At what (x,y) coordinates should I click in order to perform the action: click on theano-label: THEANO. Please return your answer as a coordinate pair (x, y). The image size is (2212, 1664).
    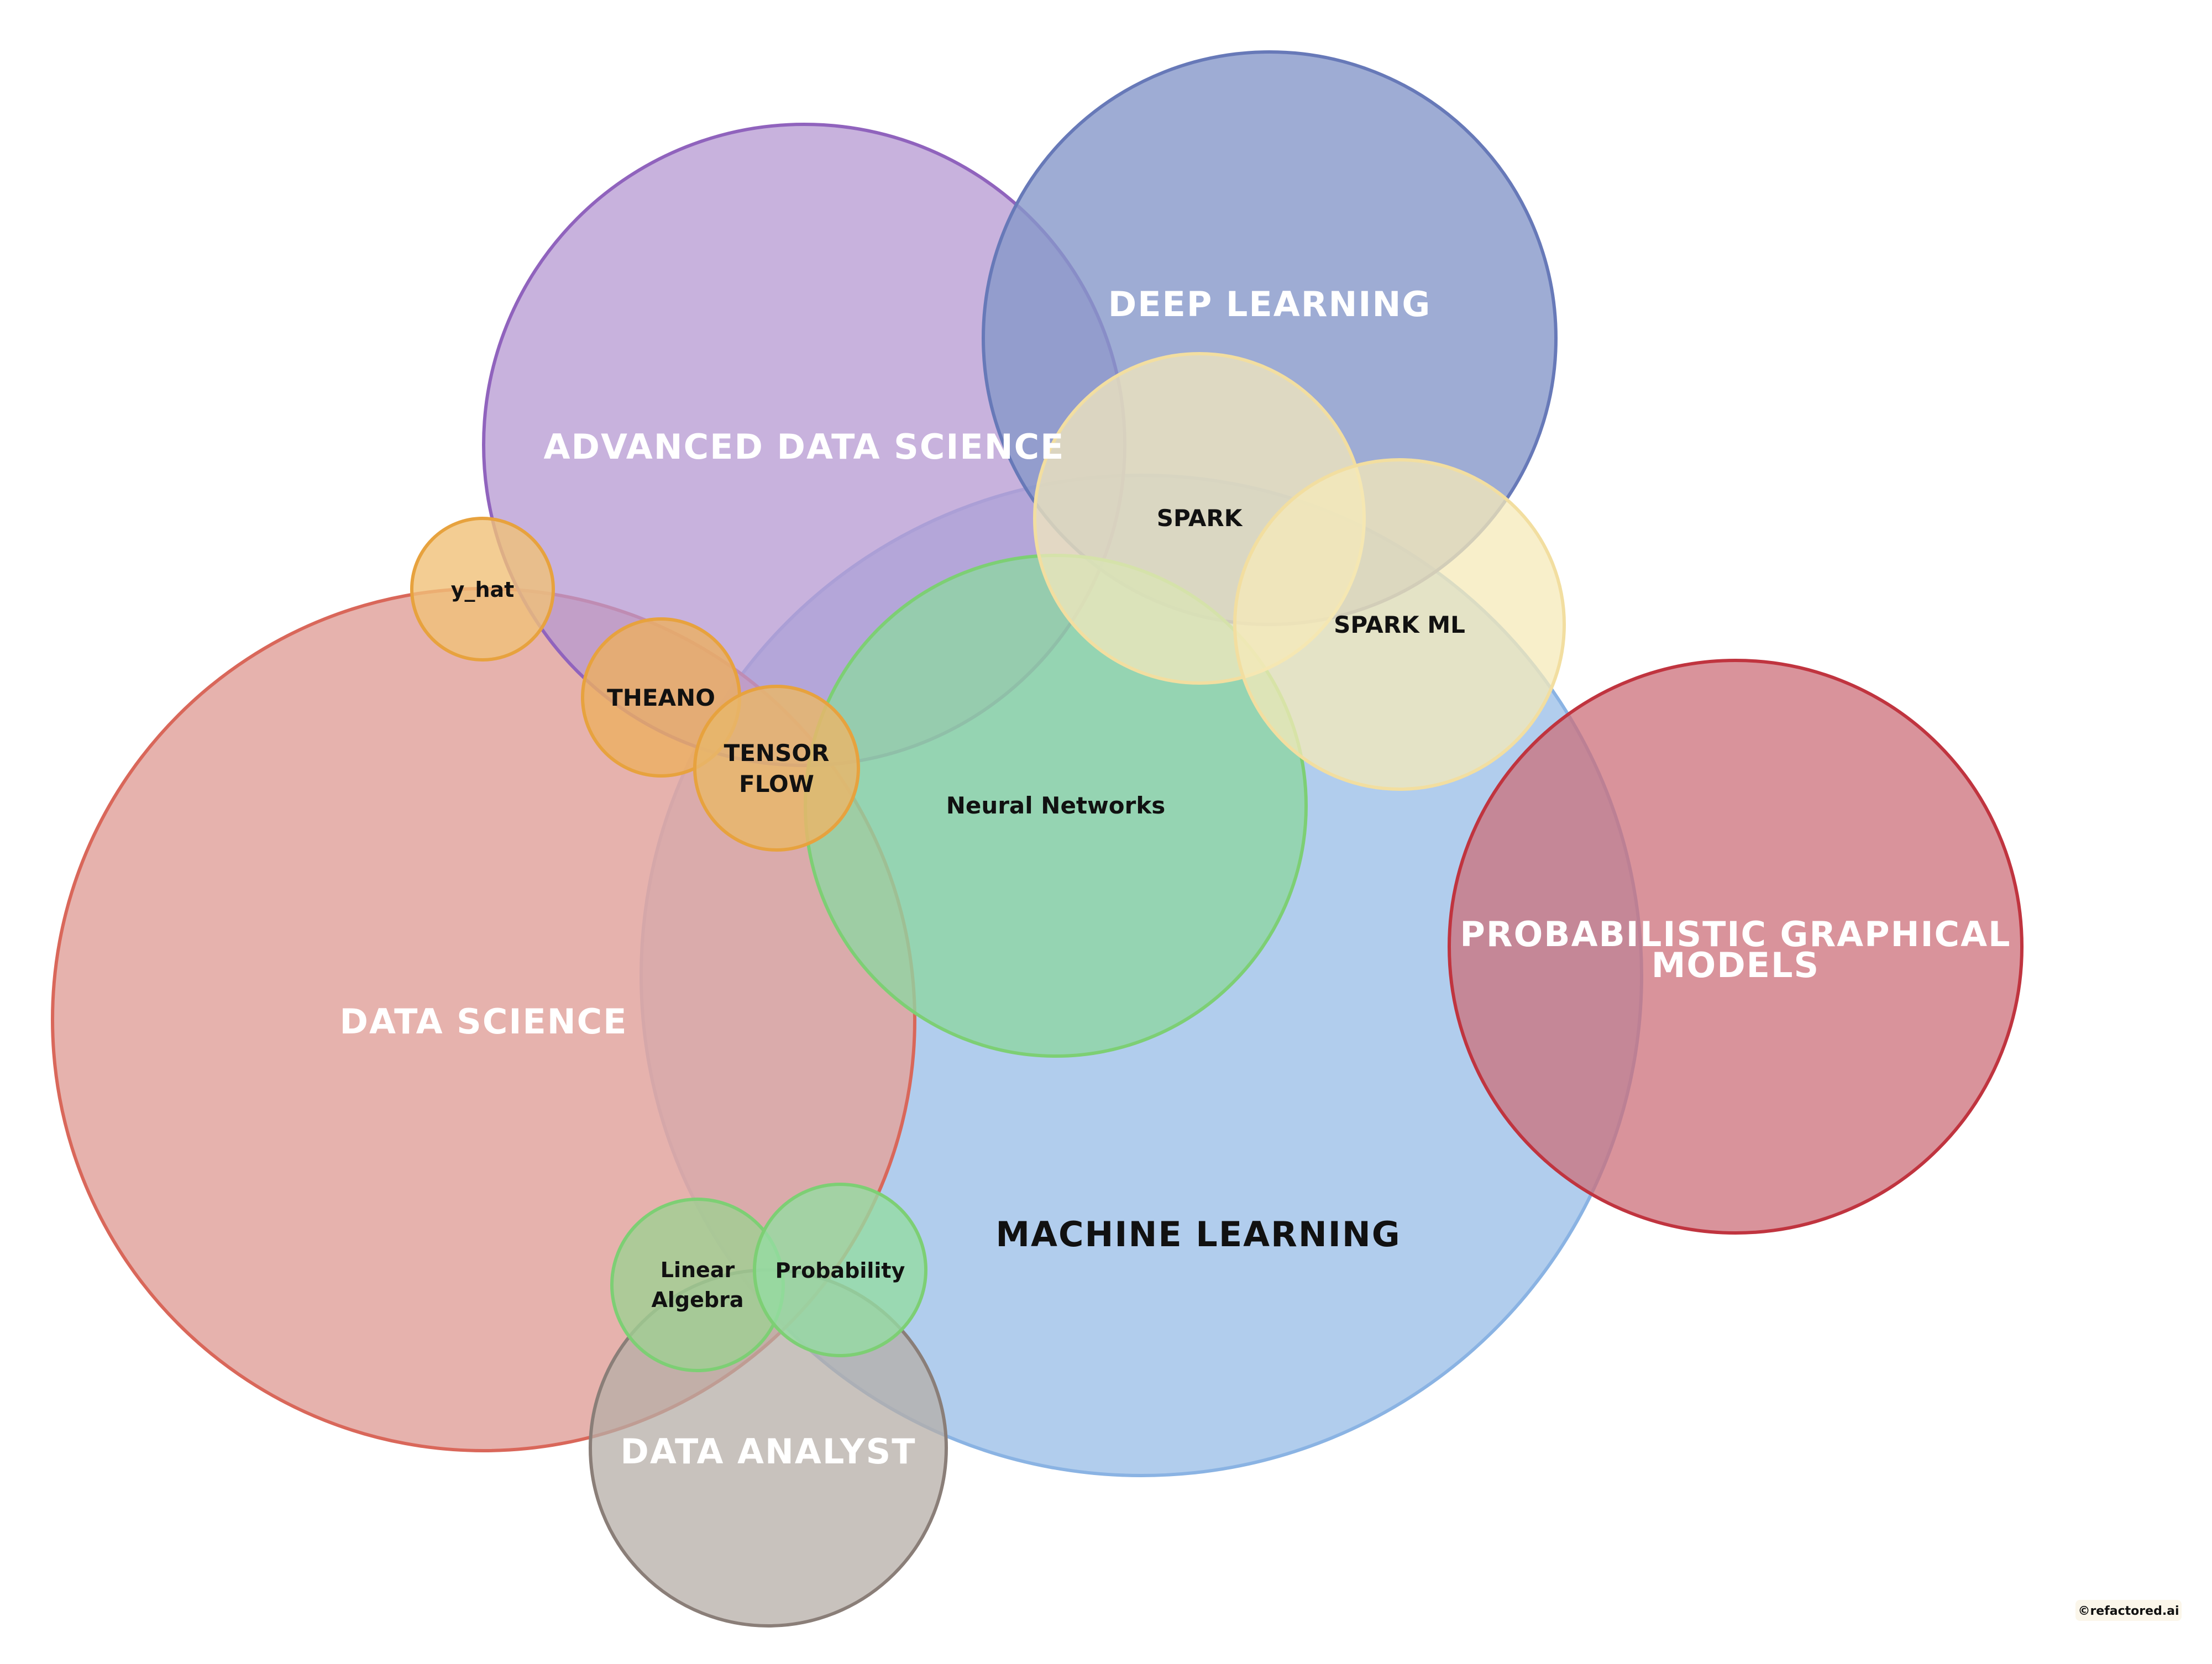
    Looking at the image, I should click on (661, 698).